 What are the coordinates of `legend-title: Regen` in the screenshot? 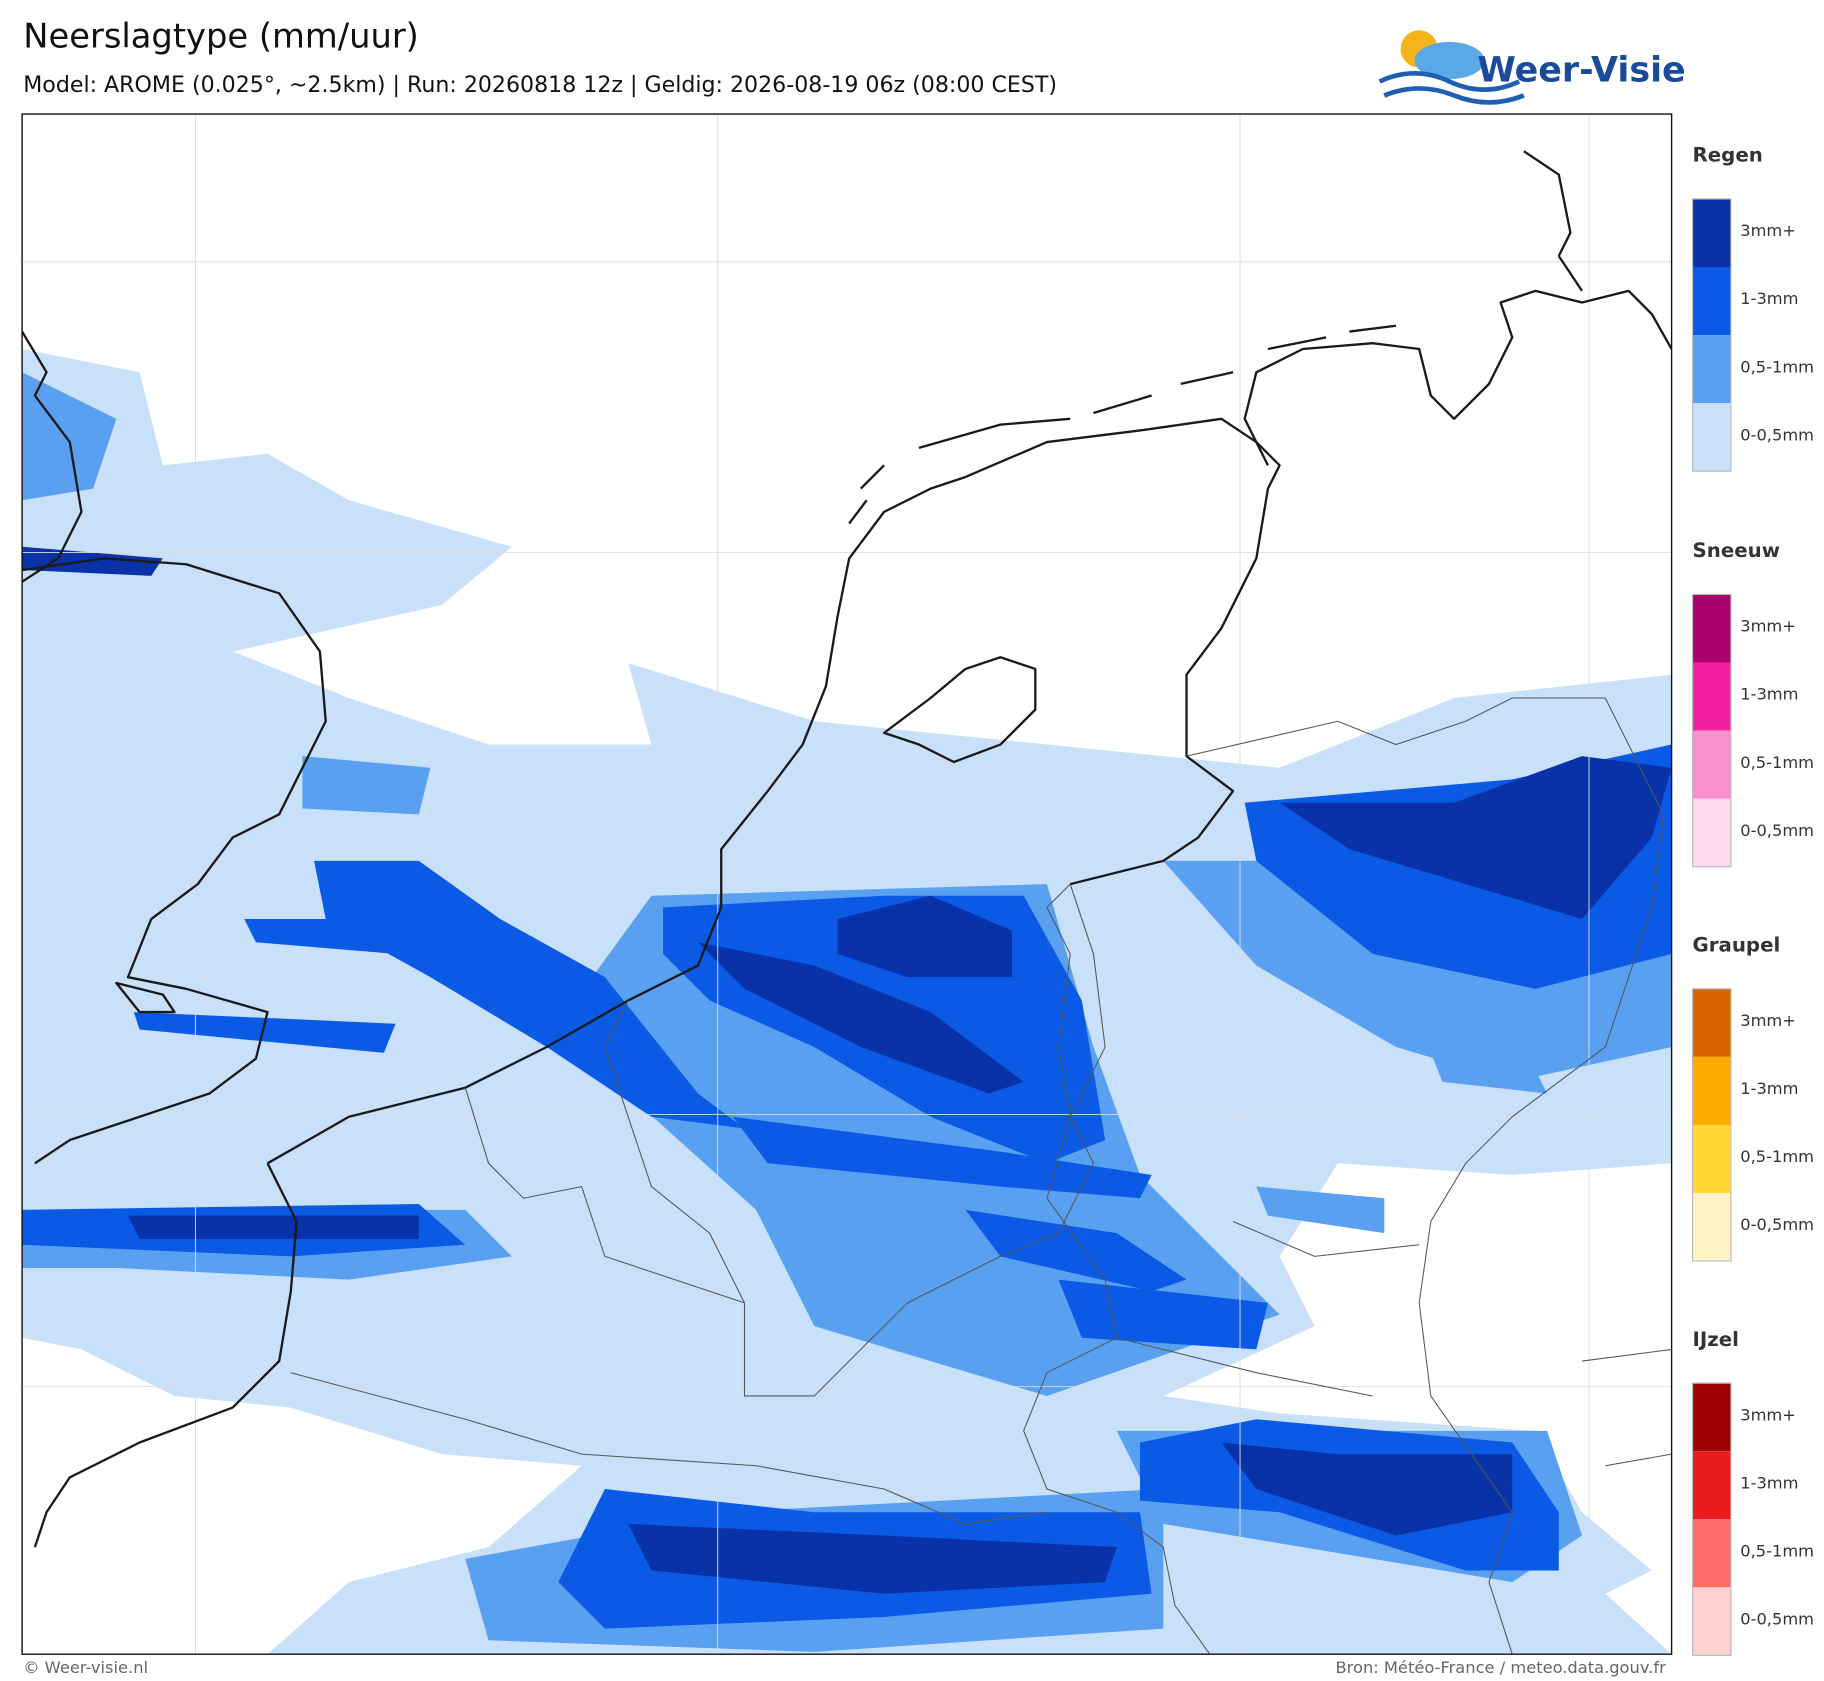 It's located at (1728, 155).